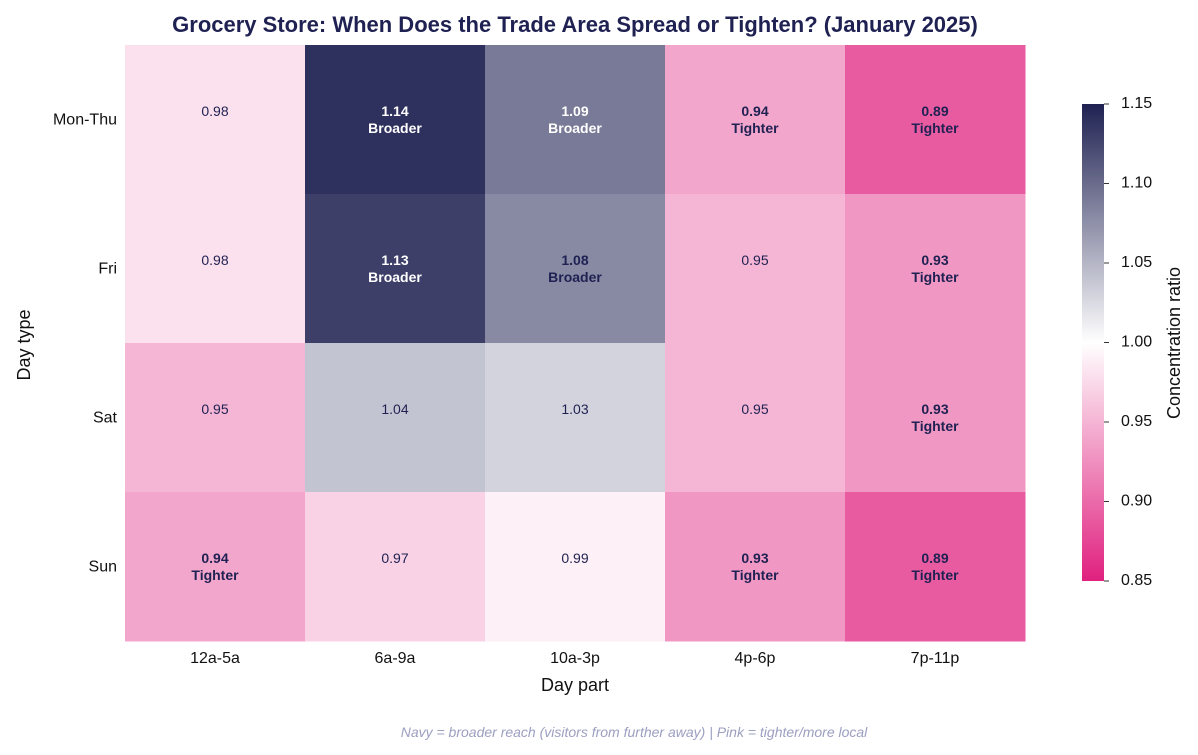  I want to click on colorbar-tick-label: 0.90, so click(1136, 501).